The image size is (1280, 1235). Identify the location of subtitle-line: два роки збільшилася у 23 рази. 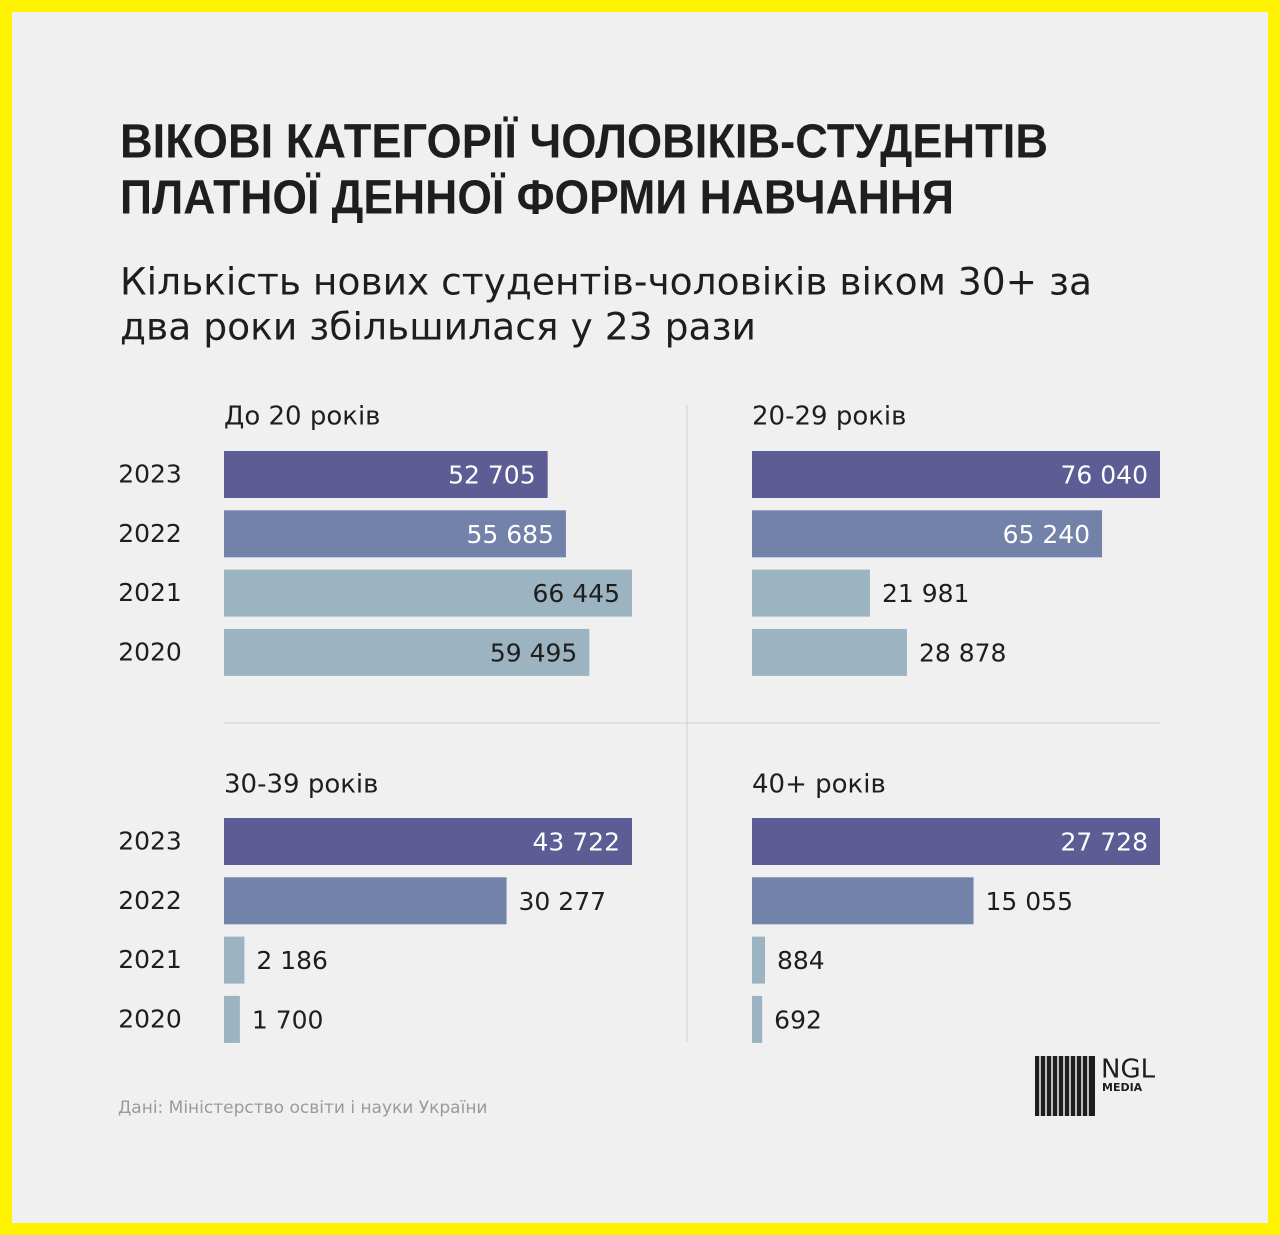
(438, 327).